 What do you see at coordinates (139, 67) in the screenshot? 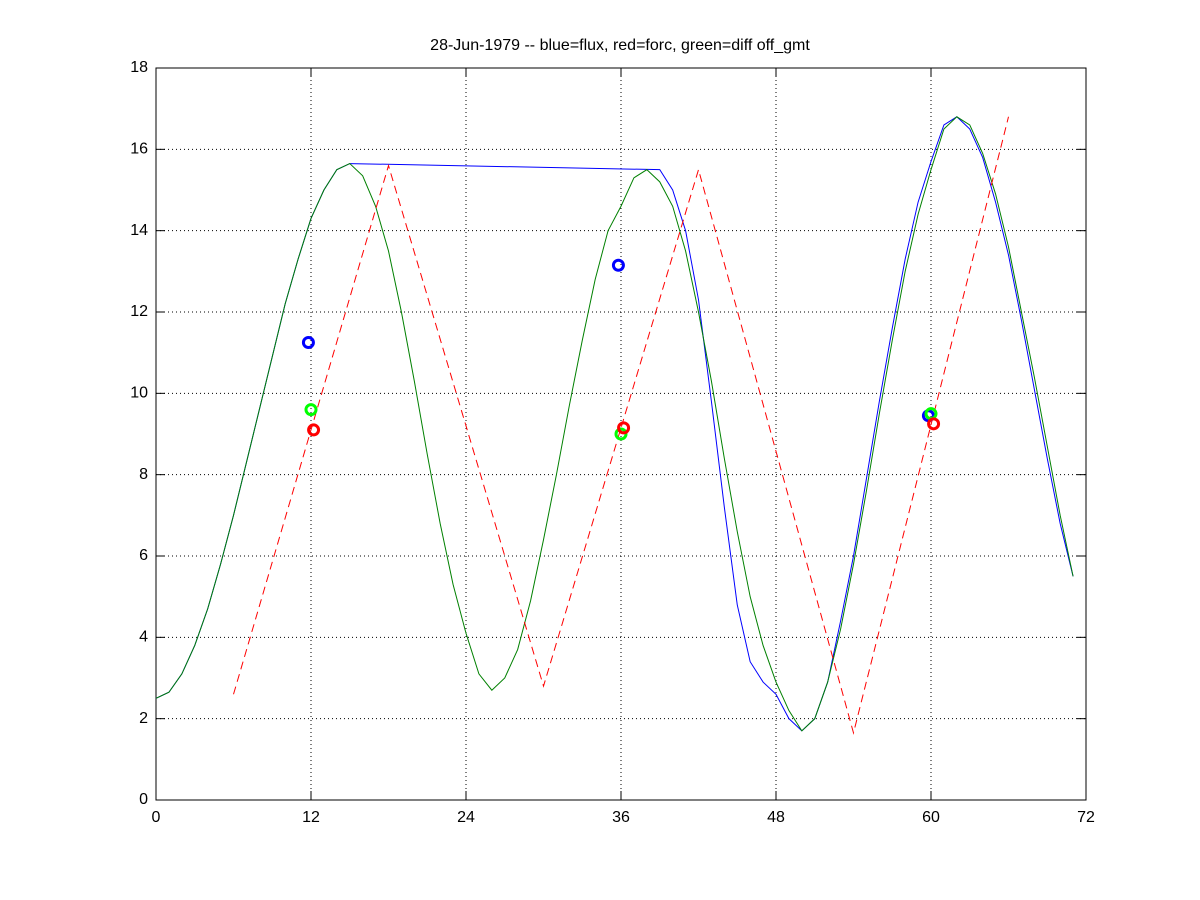
I see `y-tick-label: 18` at bounding box center [139, 67].